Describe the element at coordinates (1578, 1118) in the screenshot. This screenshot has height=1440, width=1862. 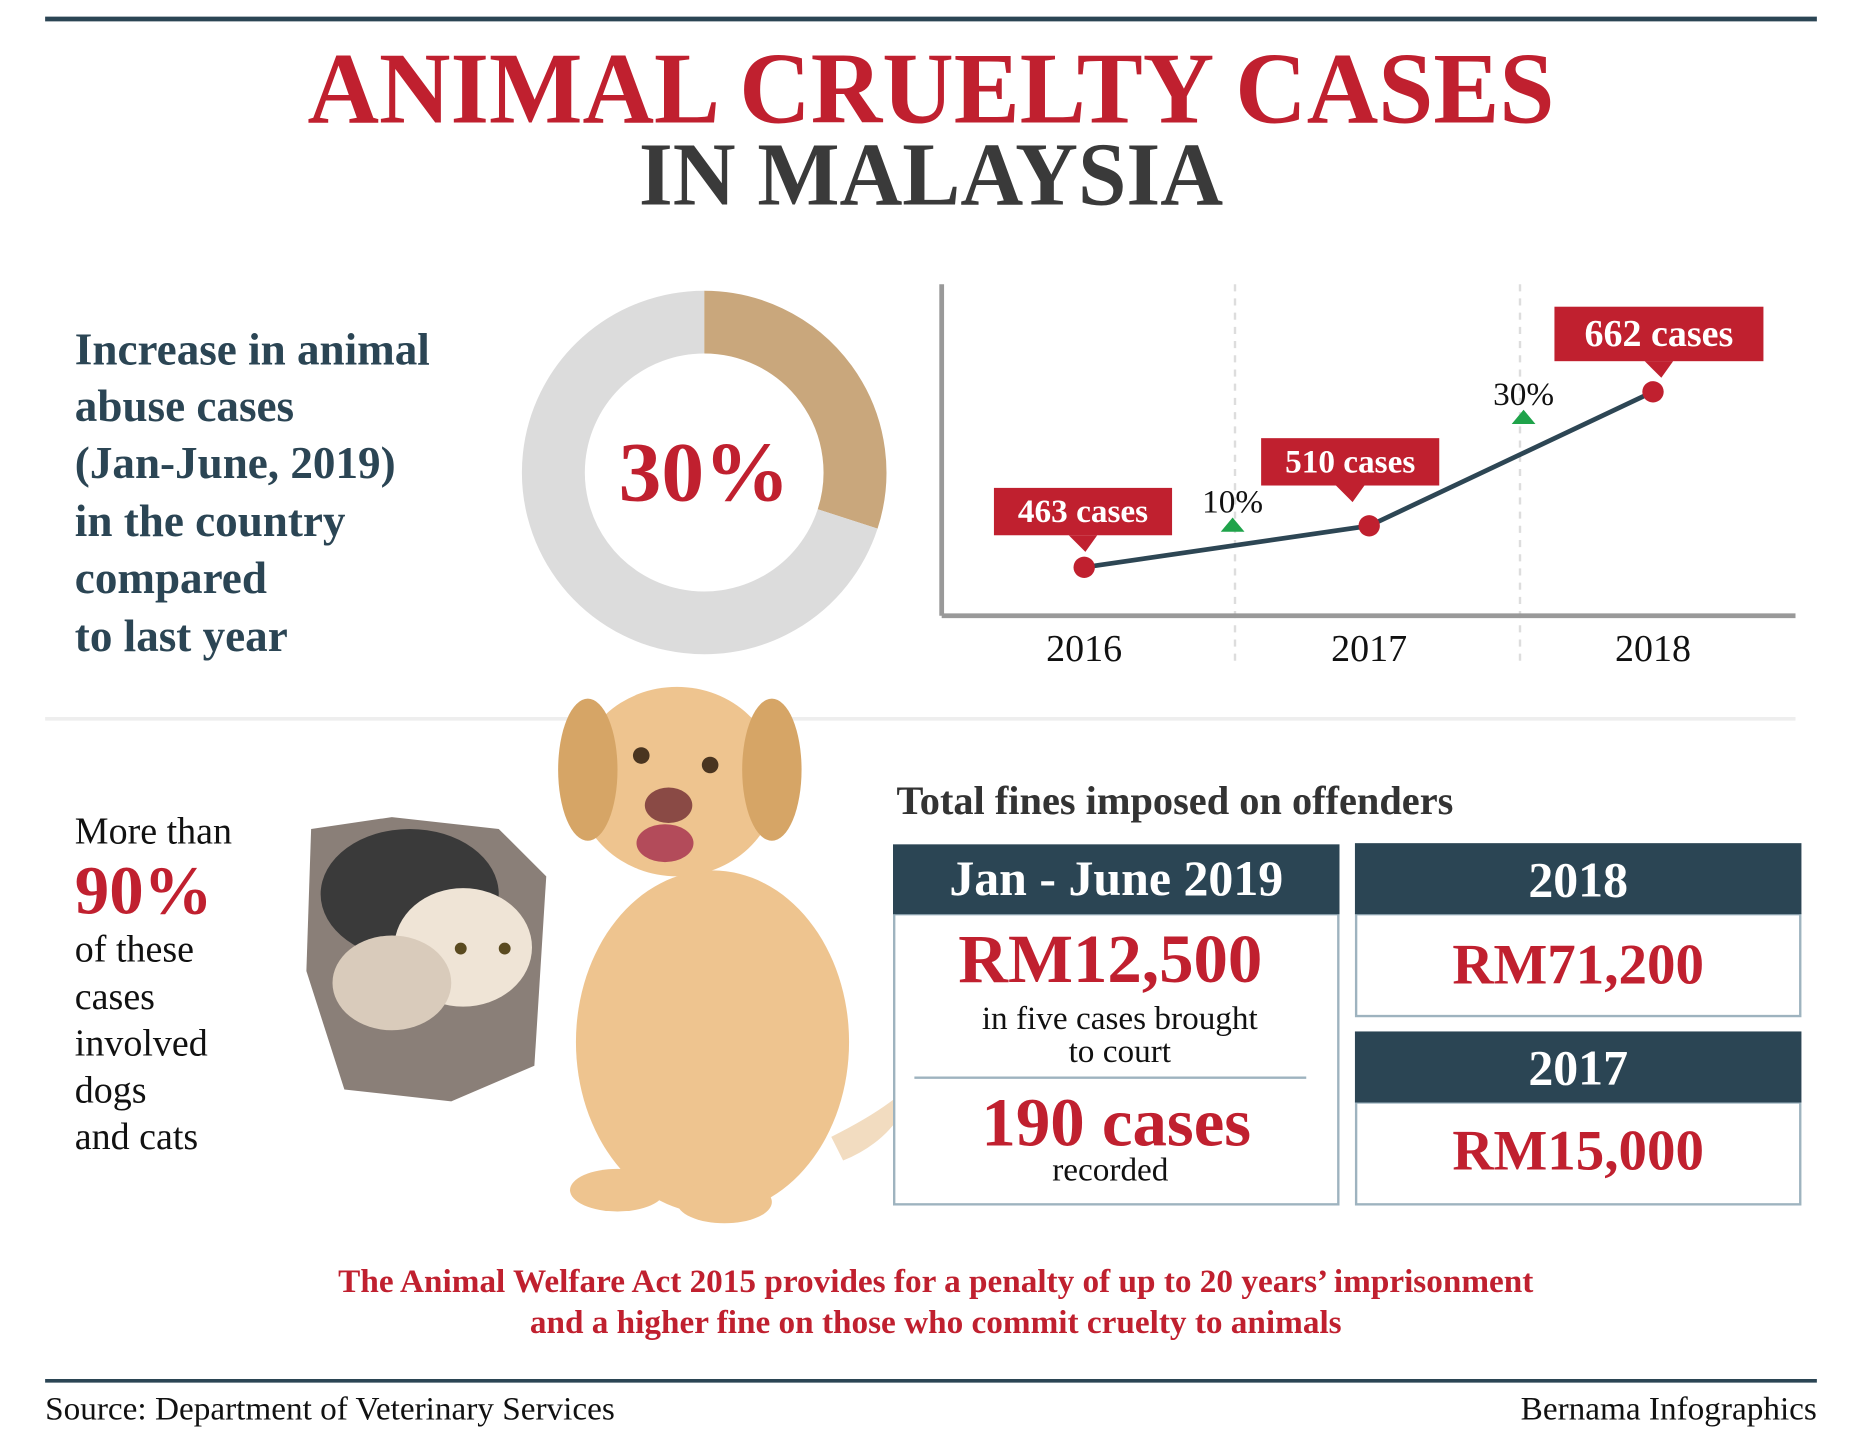
I see `fine-box: 2017 RM15,000` at that location.